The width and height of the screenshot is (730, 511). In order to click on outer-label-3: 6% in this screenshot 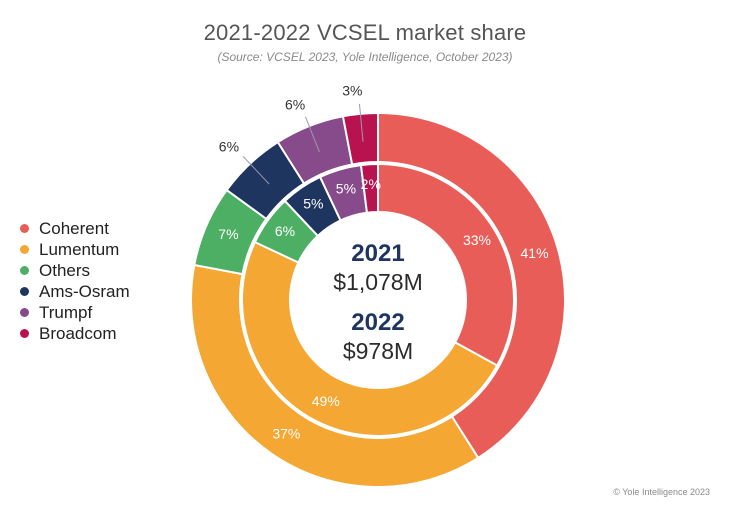, I will do `click(229, 146)`.